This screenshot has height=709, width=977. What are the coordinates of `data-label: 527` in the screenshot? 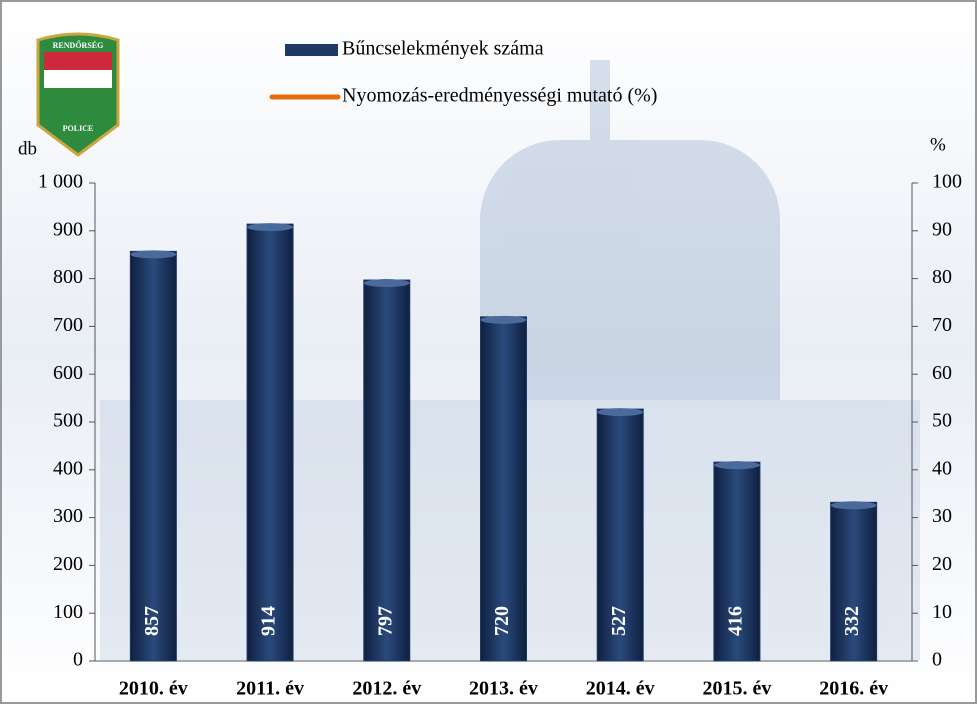 It's located at (619, 621).